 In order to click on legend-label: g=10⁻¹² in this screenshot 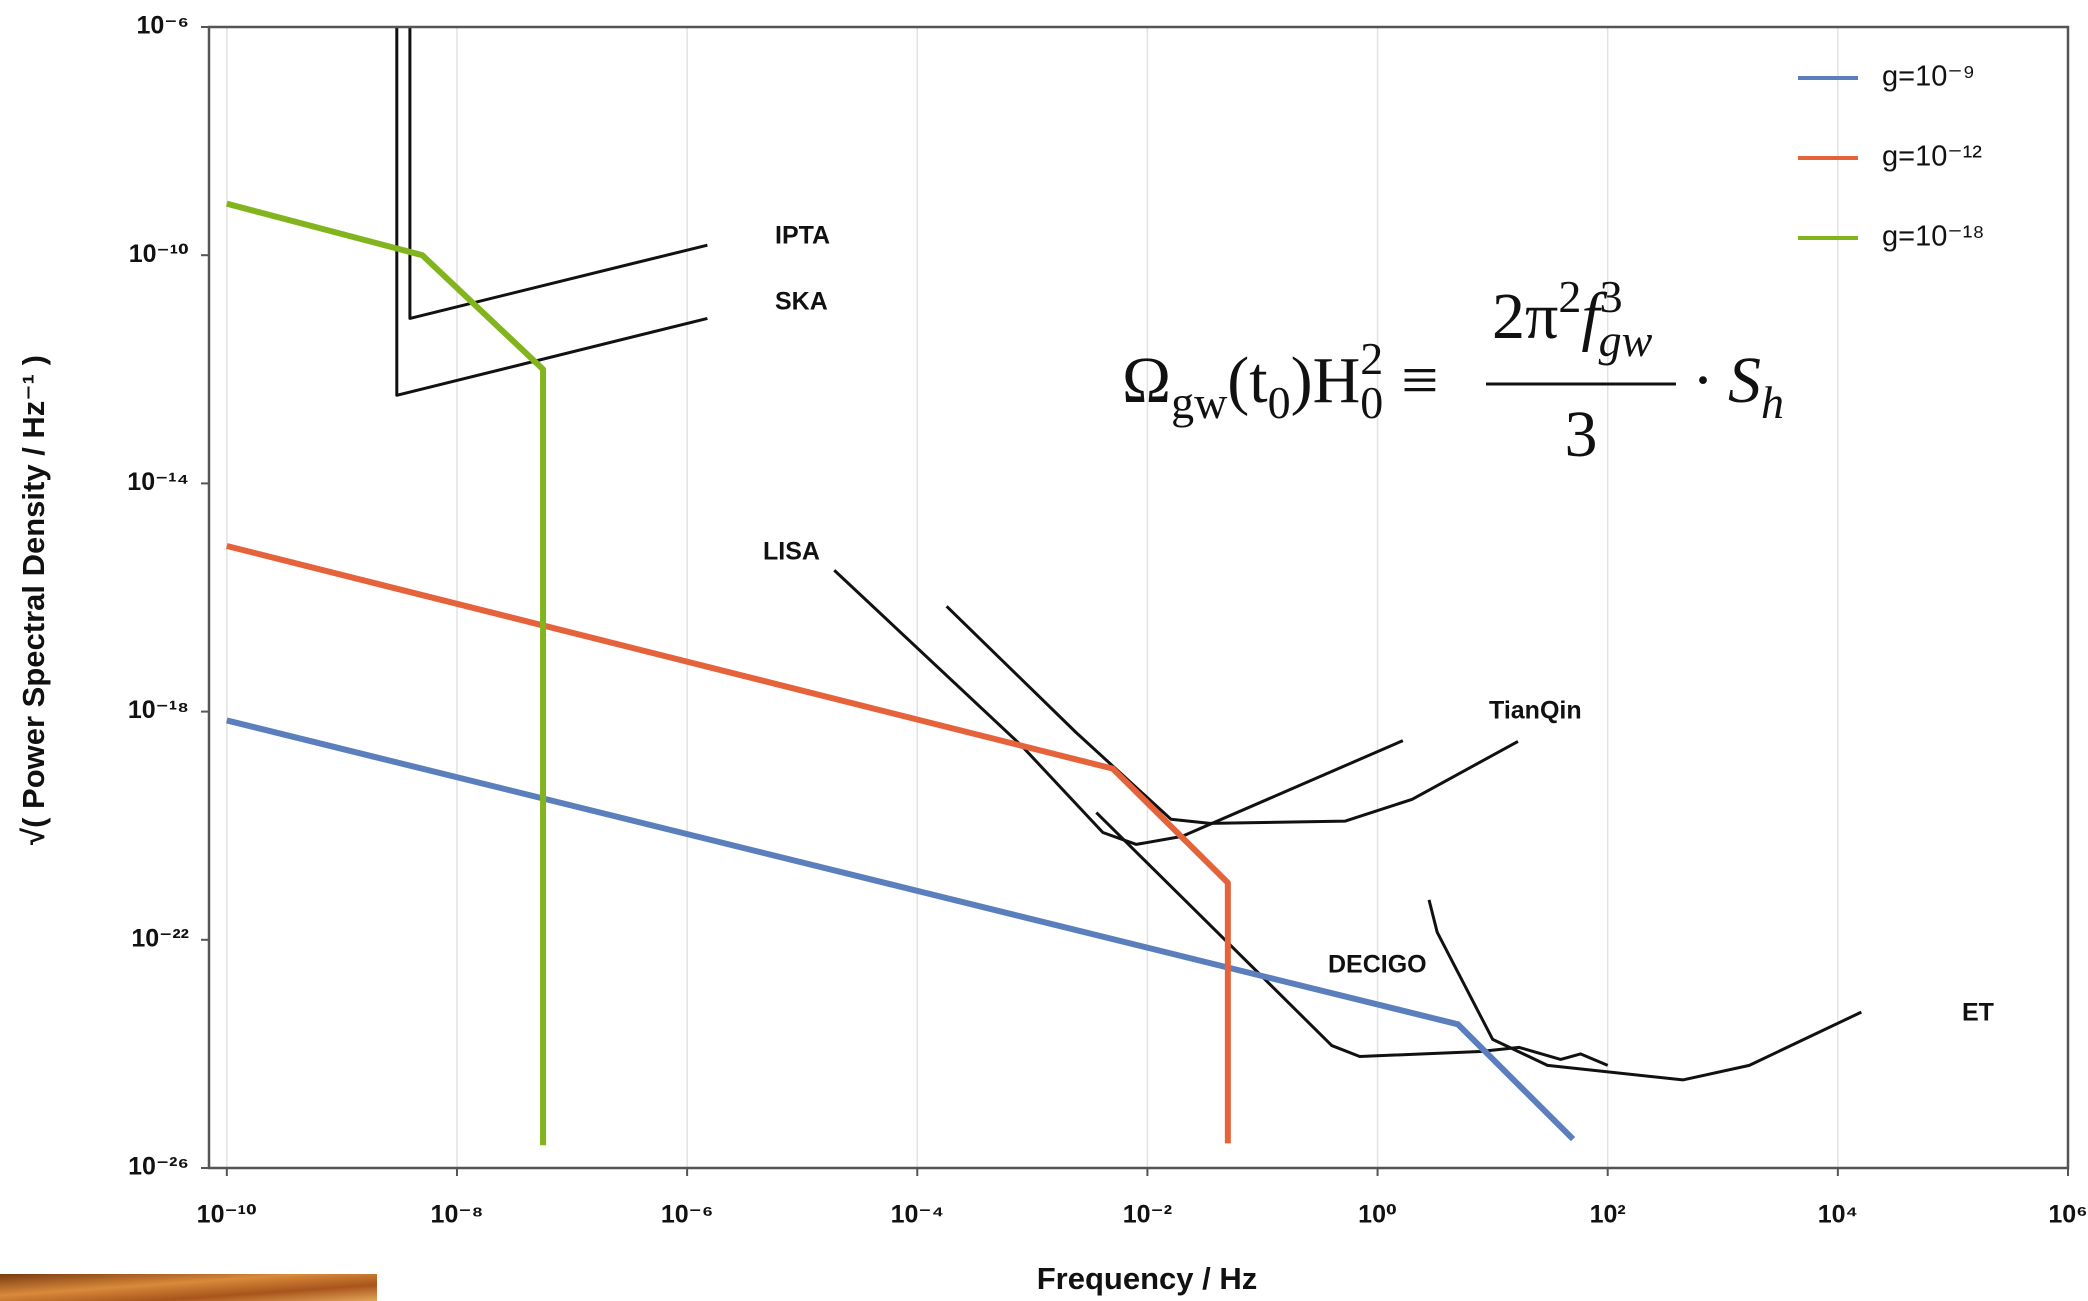, I will do `click(1932, 157)`.